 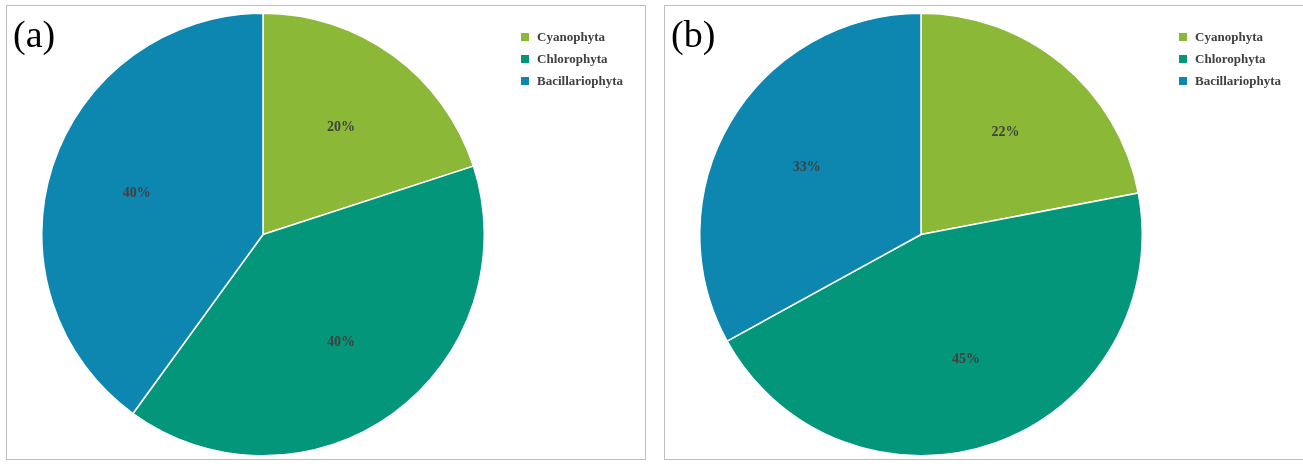 I want to click on chart-title: (b), so click(x=693, y=34).